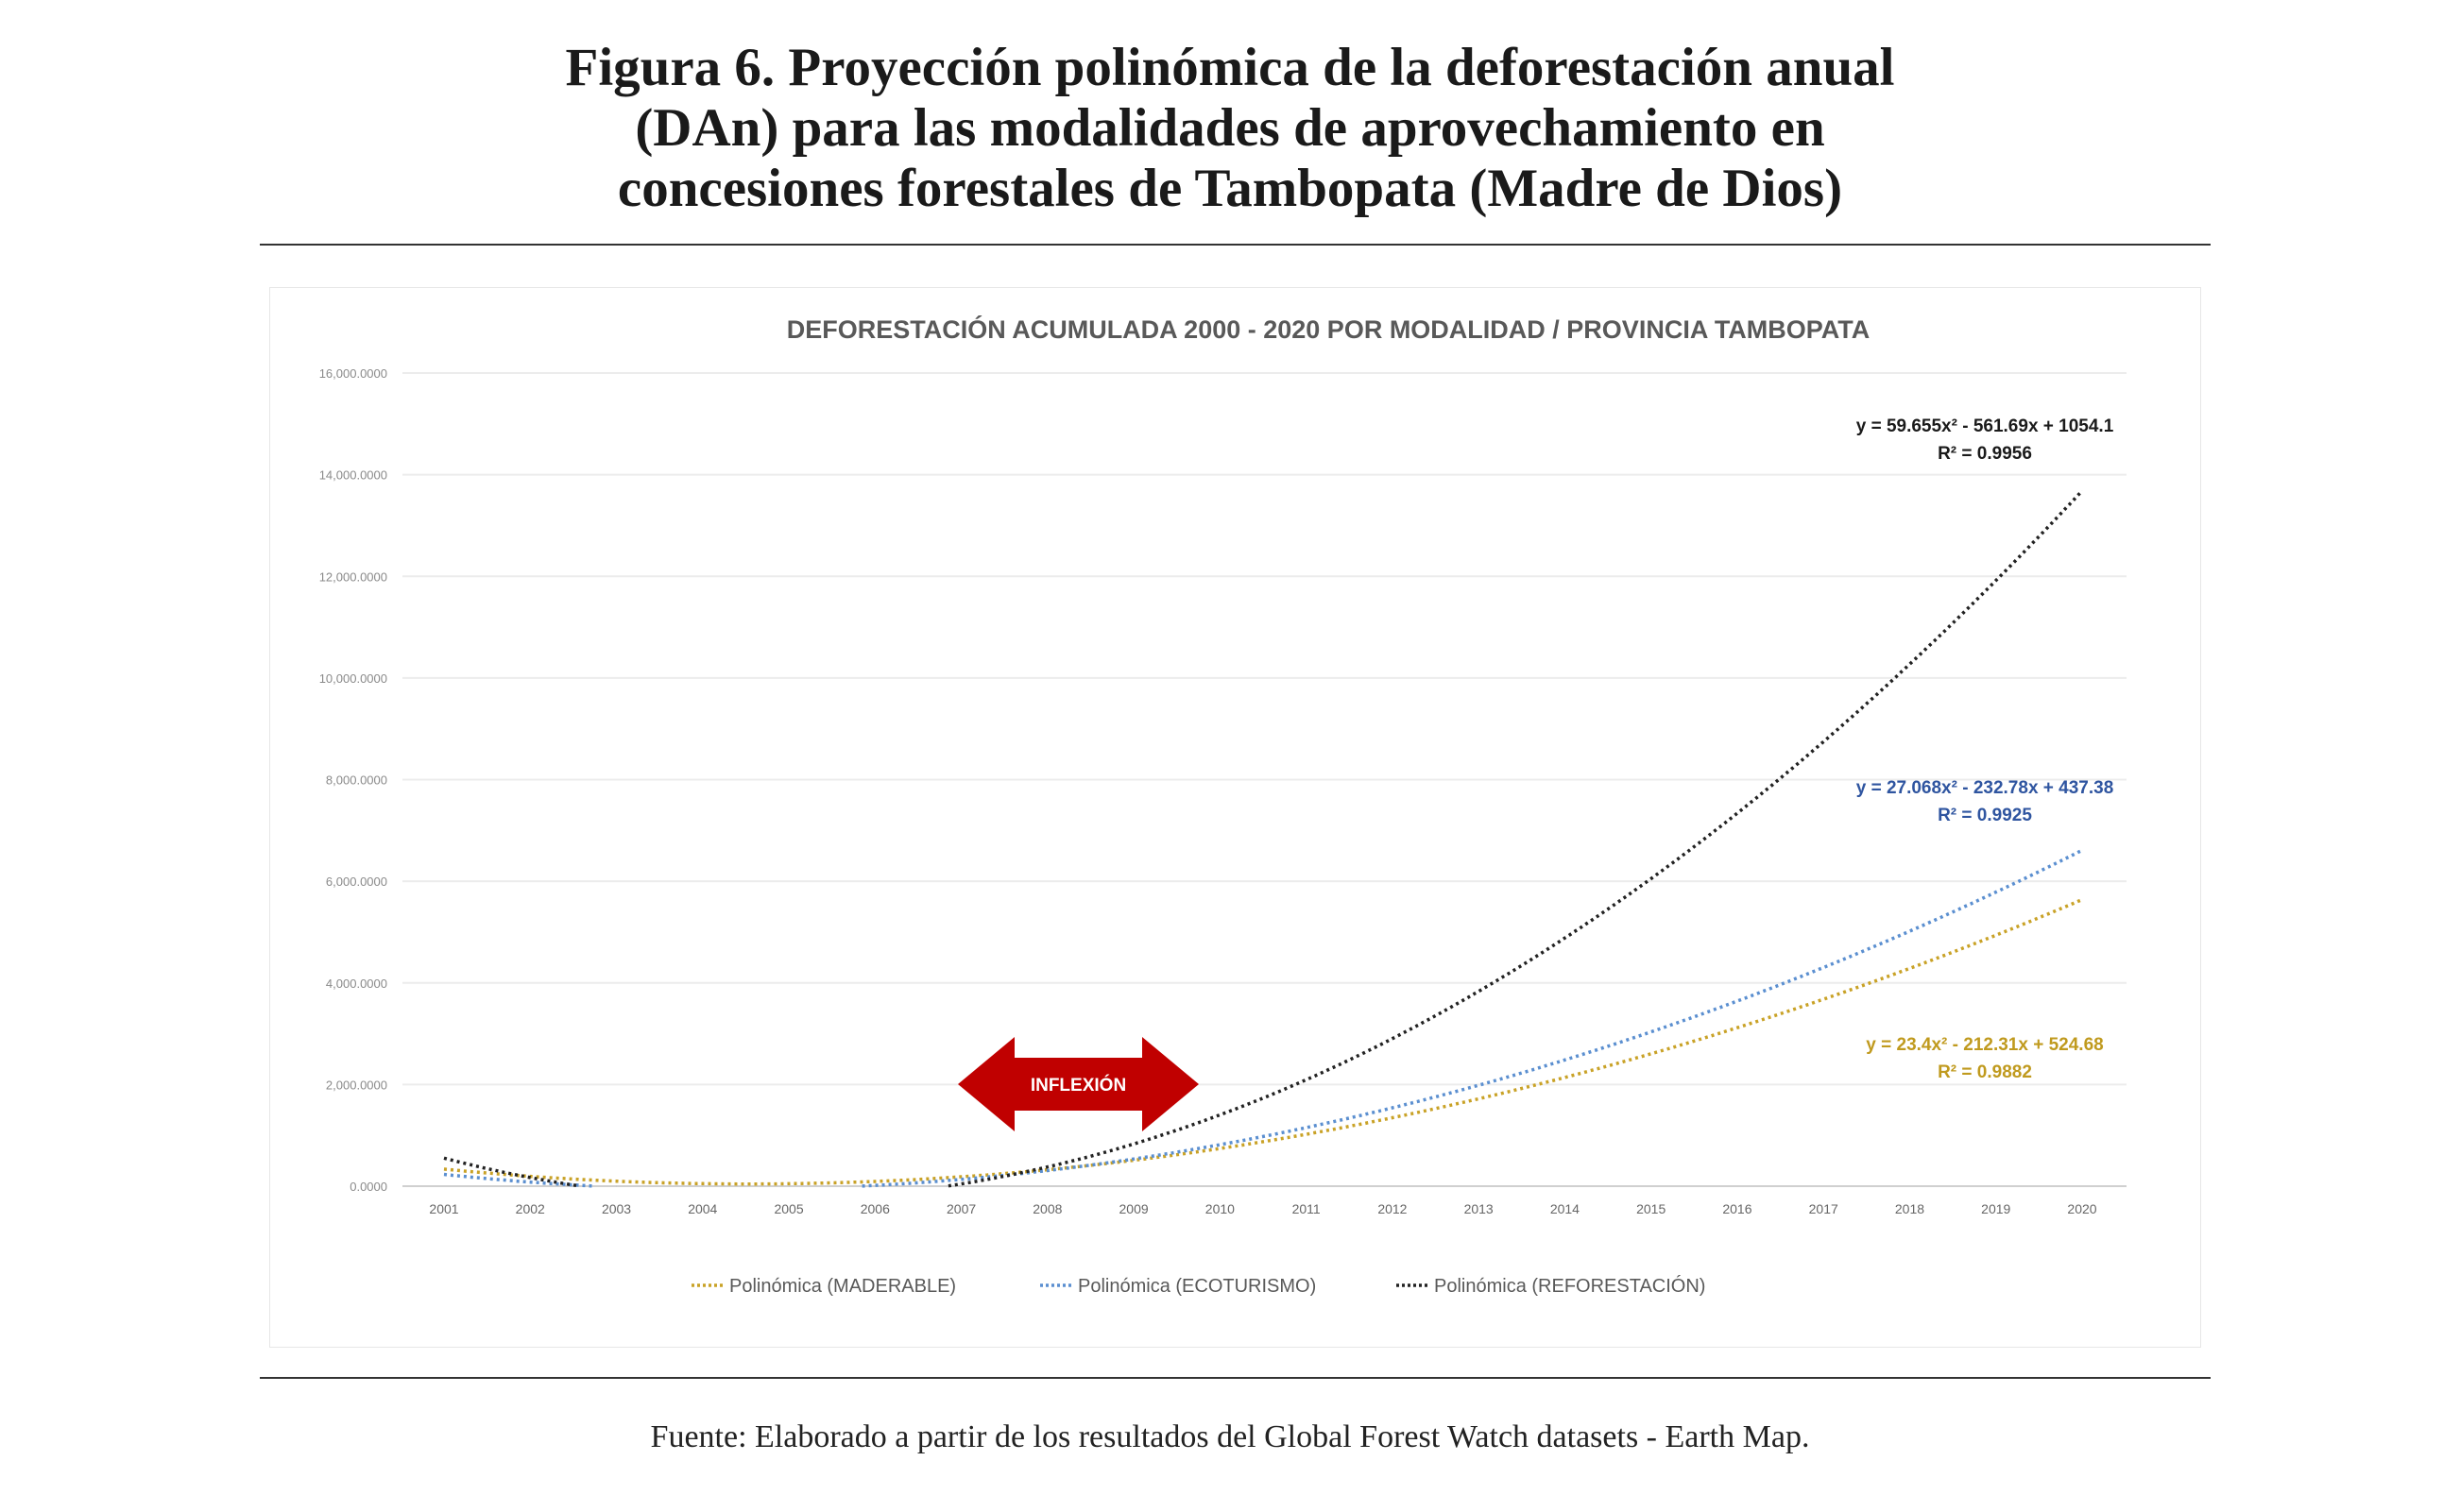 Image resolution: width=2460 pixels, height=1512 pixels. Describe the element at coordinates (531, 1208) in the screenshot. I see `x-tick-label: 2002` at that location.